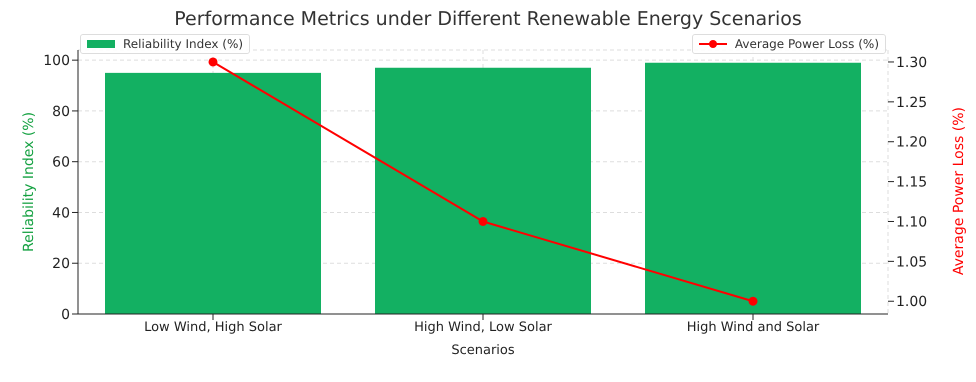 Image resolution: width=976 pixels, height=382 pixels. Describe the element at coordinates (61, 213) in the screenshot. I see `y-tick-label: 40` at that location.